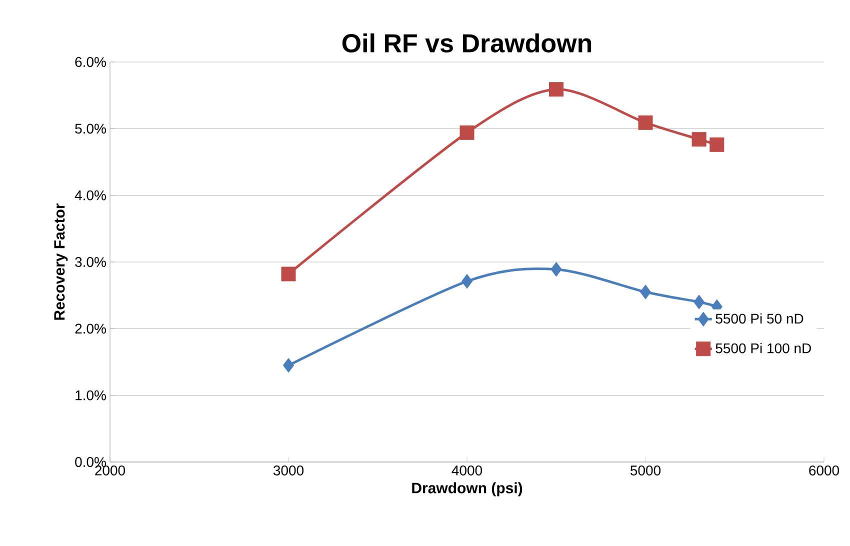 The image size is (850, 546). Describe the element at coordinates (90, 329) in the screenshot. I see `y-tick-label: 2.0%` at that location.